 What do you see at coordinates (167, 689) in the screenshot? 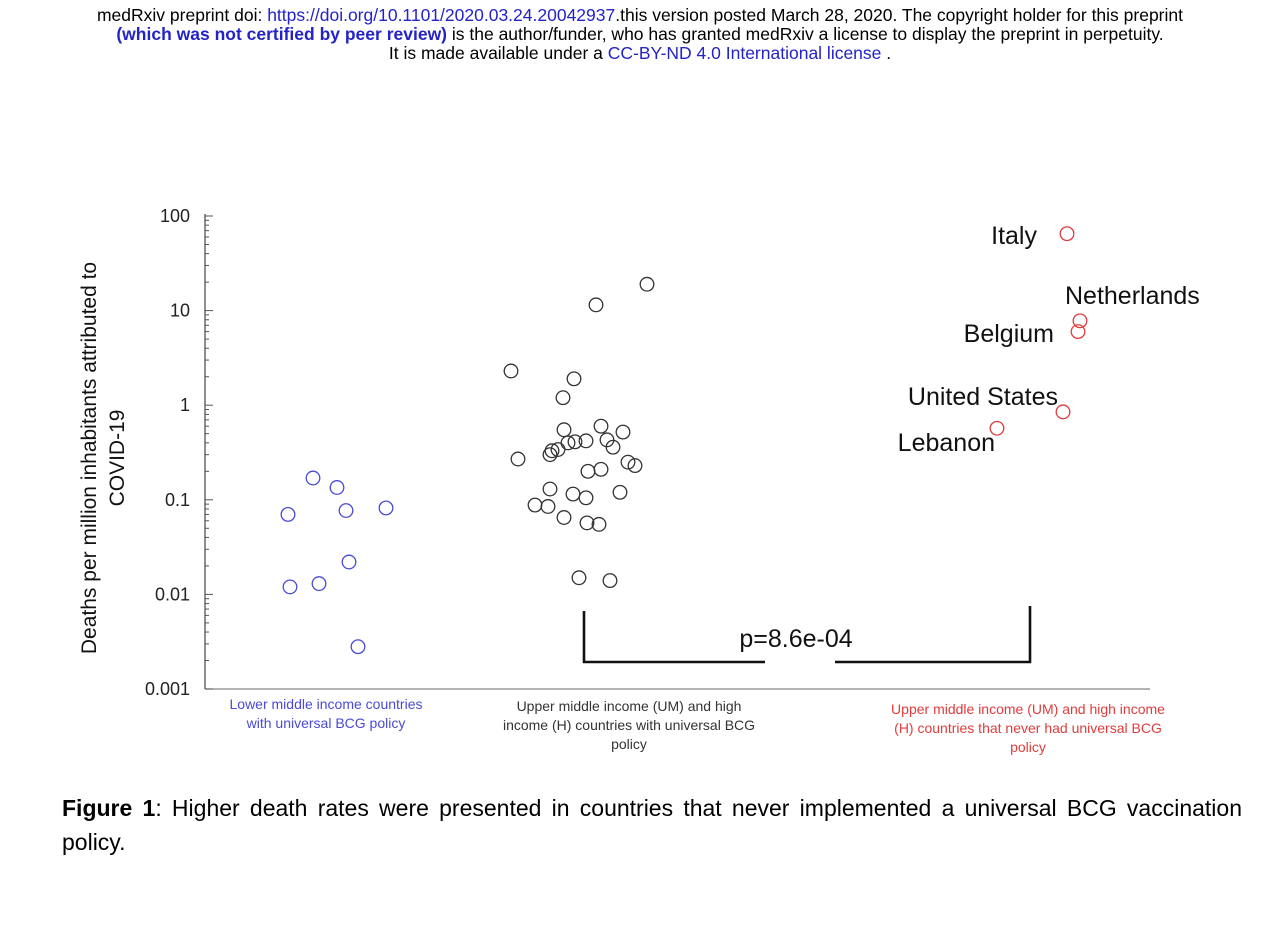
I see `y-tick-label: 0.001` at bounding box center [167, 689].